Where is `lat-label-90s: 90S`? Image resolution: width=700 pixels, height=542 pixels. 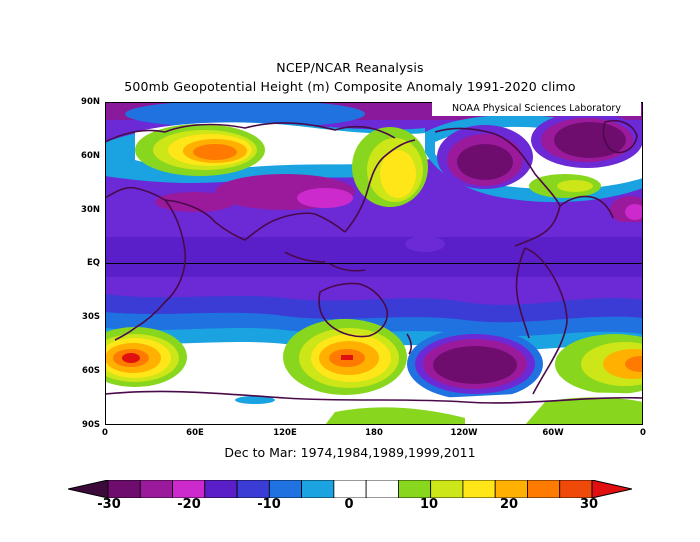 lat-label-90s: 90S is located at coordinates (91, 425).